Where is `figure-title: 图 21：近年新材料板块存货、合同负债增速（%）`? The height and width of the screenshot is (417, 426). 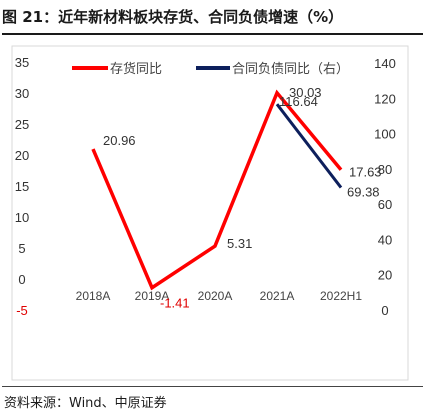 figure-title: 图 21：近年新材料板块存货、合同负债增速（%） is located at coordinates (173, 17).